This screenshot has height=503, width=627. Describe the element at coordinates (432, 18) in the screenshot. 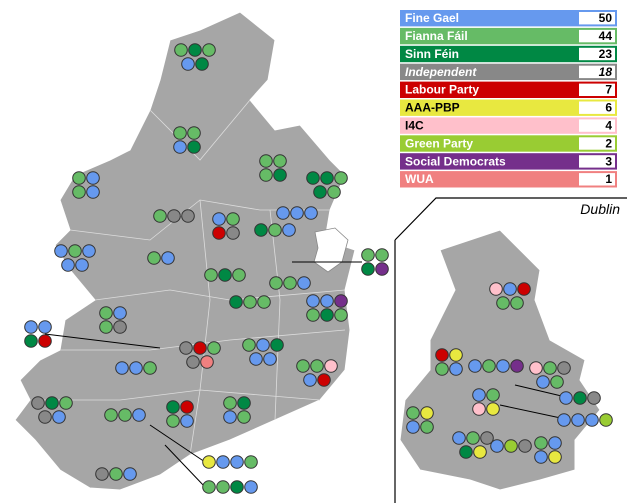

I see `legend-party: Fine Gael` at that location.